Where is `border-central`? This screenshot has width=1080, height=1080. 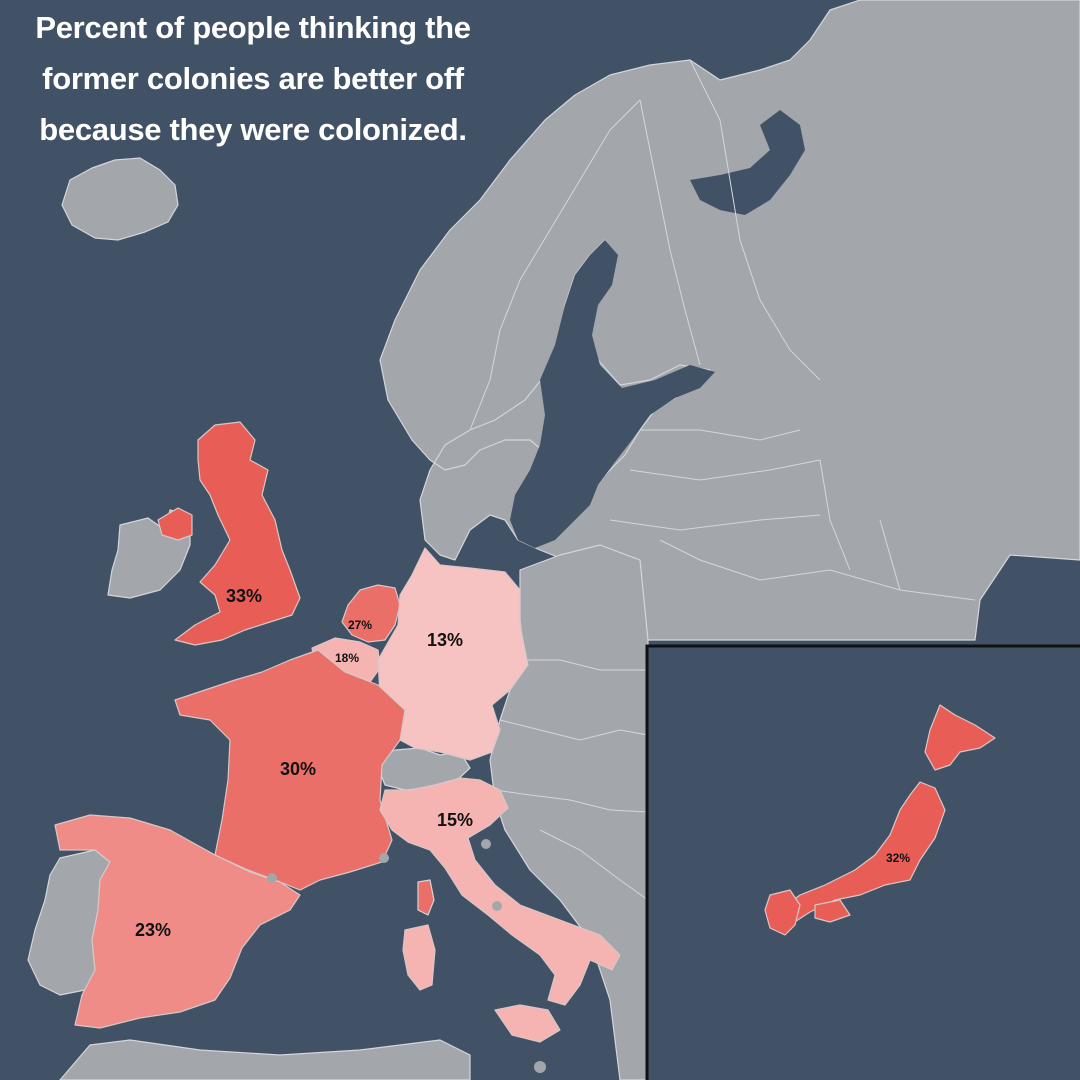 border-central is located at coordinates (571, 780).